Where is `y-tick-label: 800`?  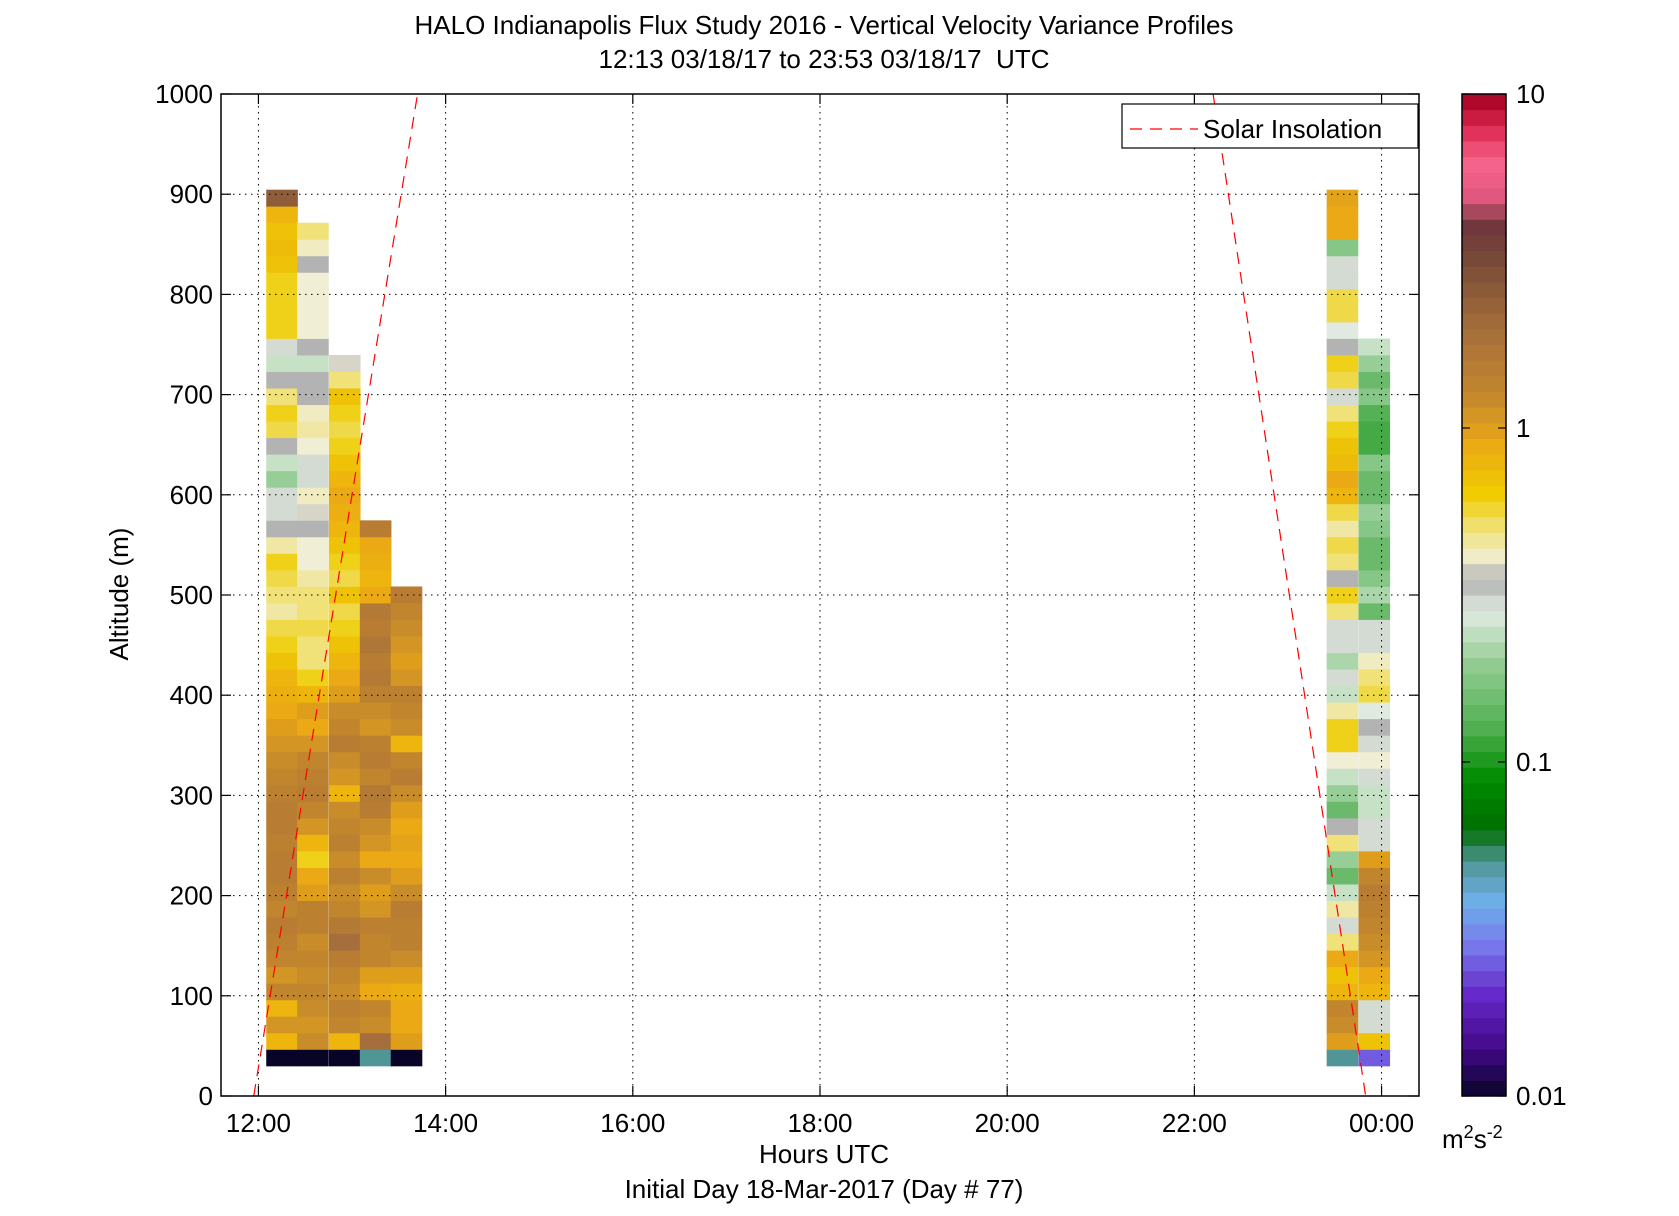
y-tick-label: 800 is located at coordinates (191, 294).